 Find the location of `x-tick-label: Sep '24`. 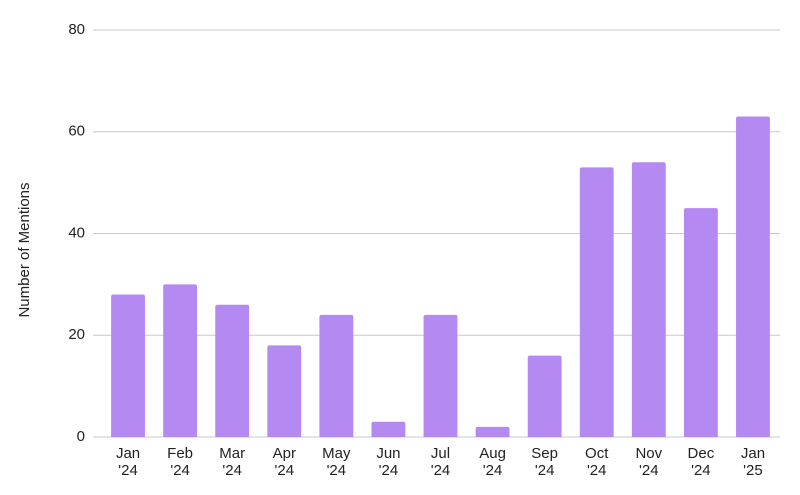

x-tick-label: Sep '24 is located at coordinates (544, 462).